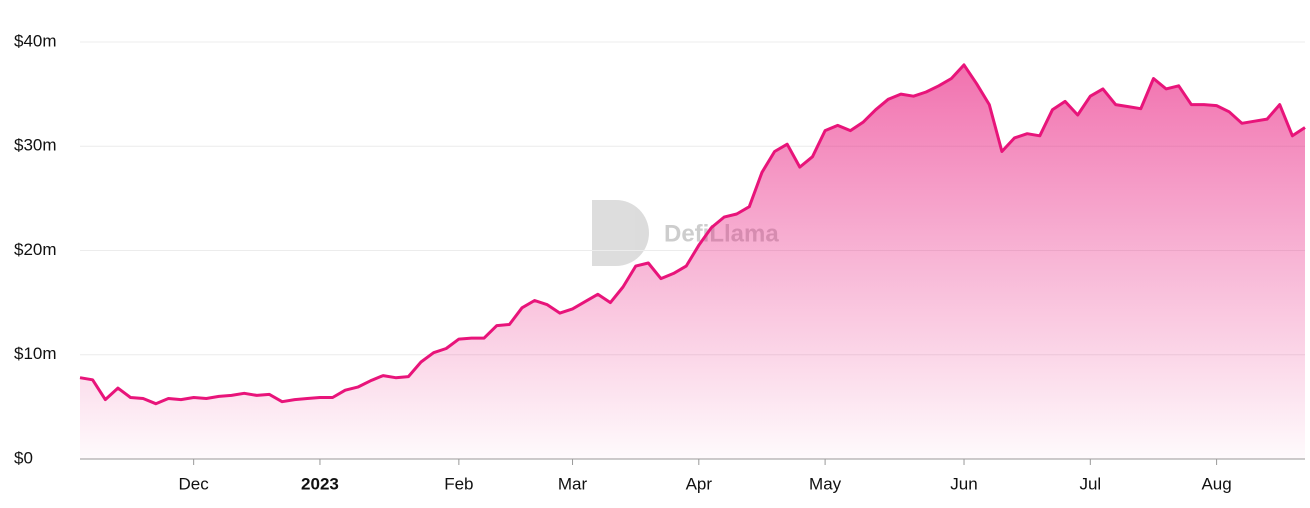  I want to click on y-tick-label: $10m, so click(35, 353).